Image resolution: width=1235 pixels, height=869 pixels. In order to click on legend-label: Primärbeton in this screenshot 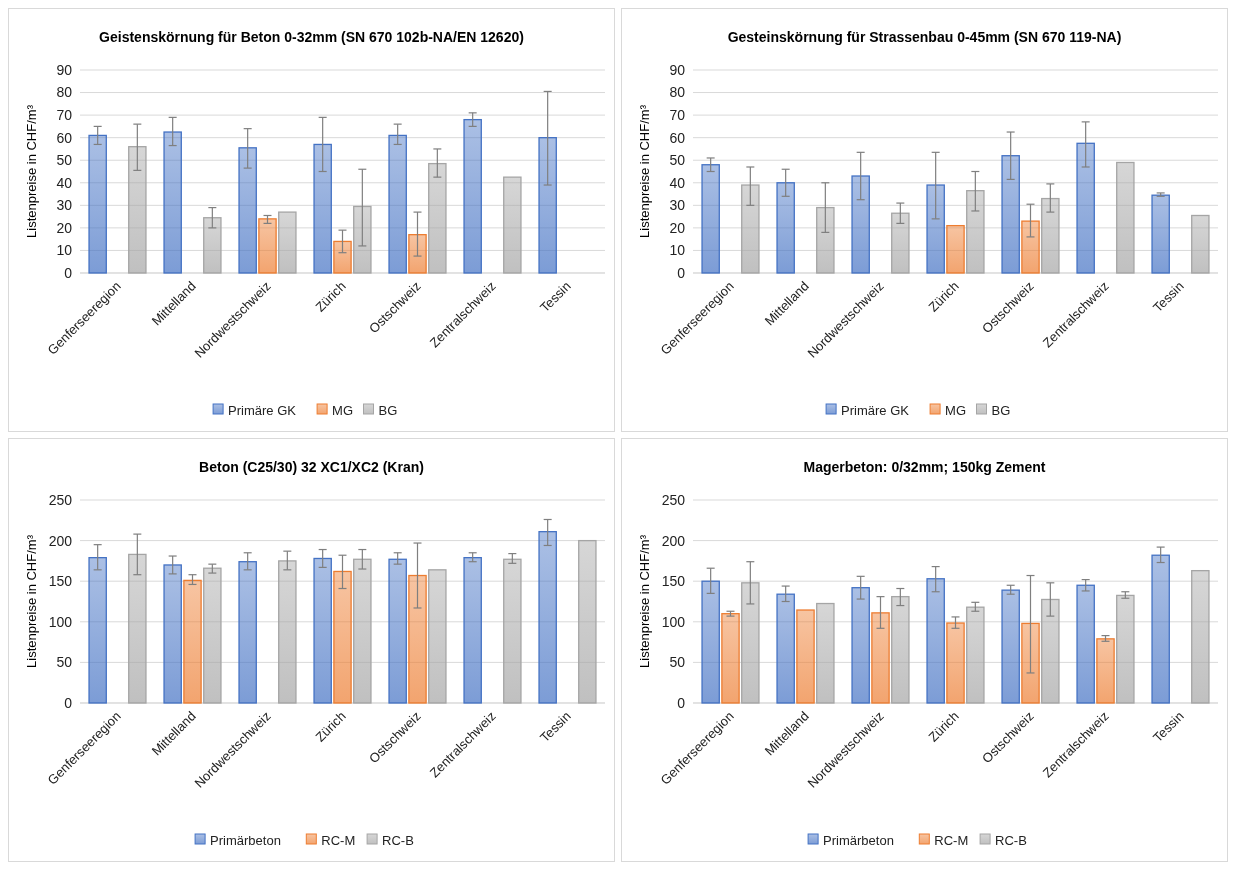, I will do `click(858, 840)`.